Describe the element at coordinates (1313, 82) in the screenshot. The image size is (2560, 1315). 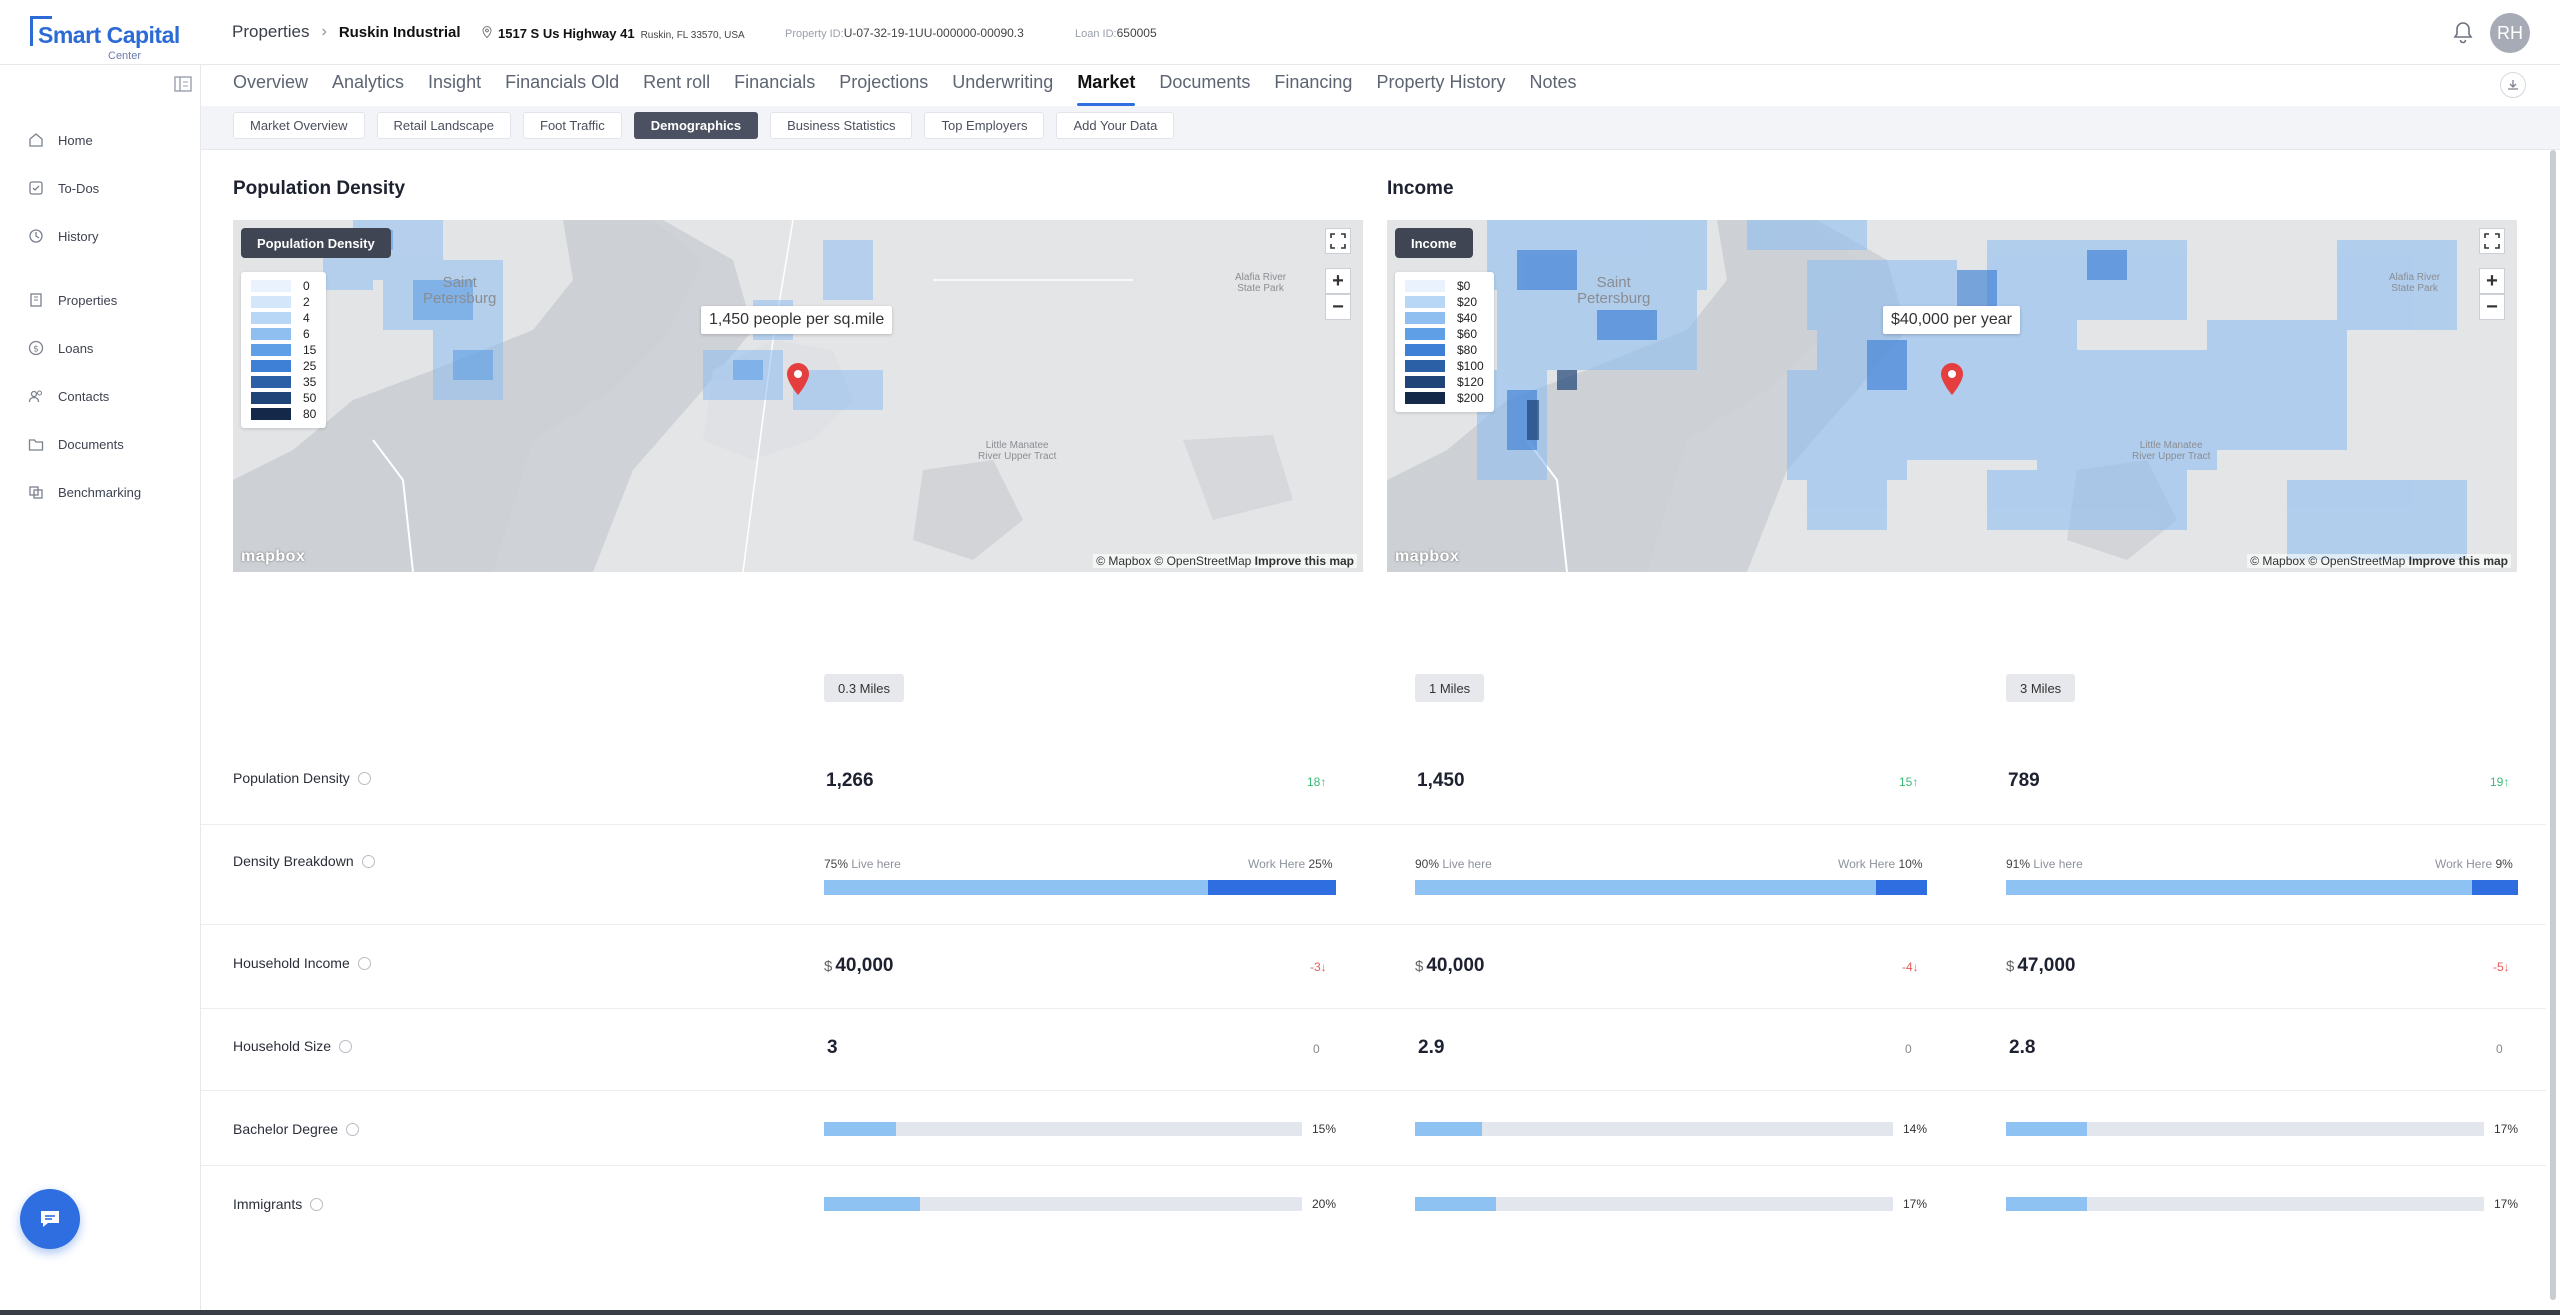
I see `tab-financing: Financing` at that location.